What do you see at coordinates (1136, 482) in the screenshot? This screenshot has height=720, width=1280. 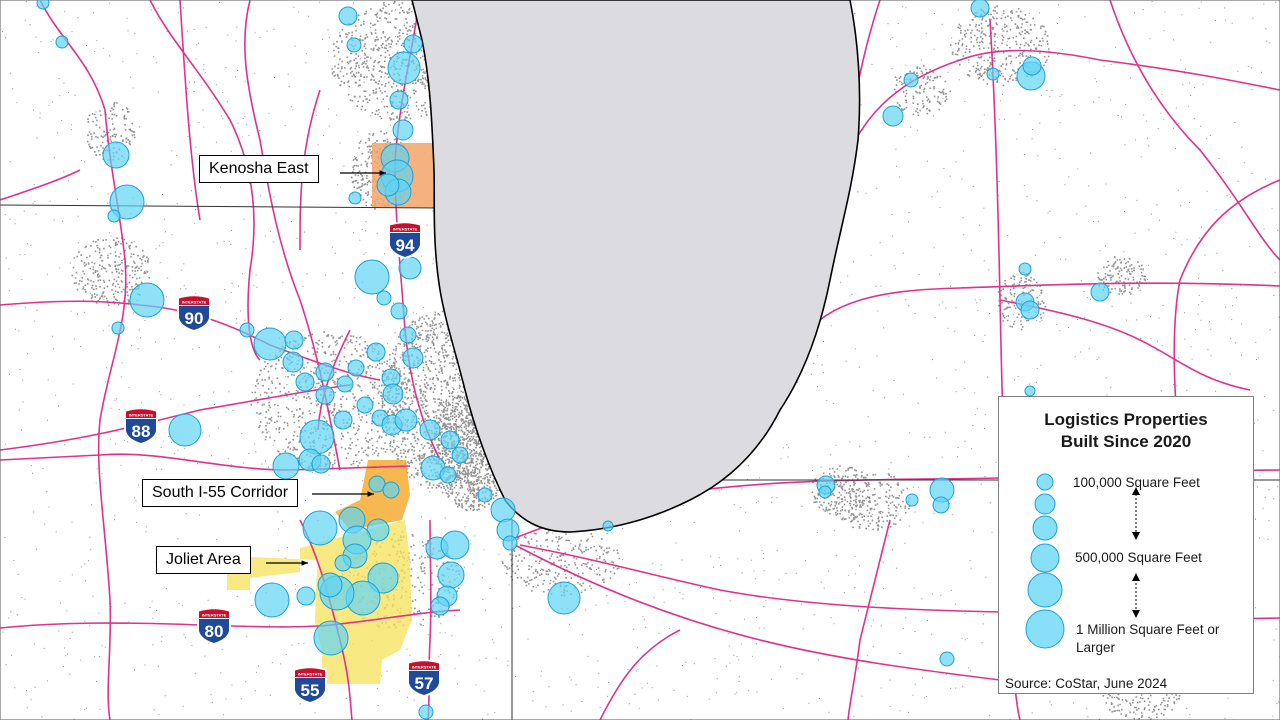 I see `legend-label-100k: 100,000 Square Feet` at bounding box center [1136, 482].